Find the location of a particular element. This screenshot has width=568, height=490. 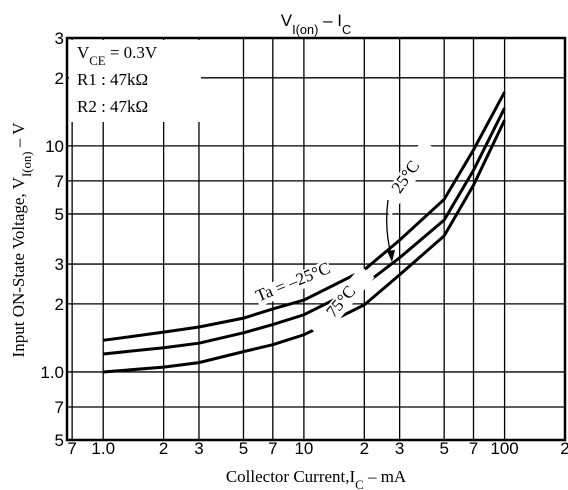

y-tick-label: 1.0 is located at coordinates (52, 372).